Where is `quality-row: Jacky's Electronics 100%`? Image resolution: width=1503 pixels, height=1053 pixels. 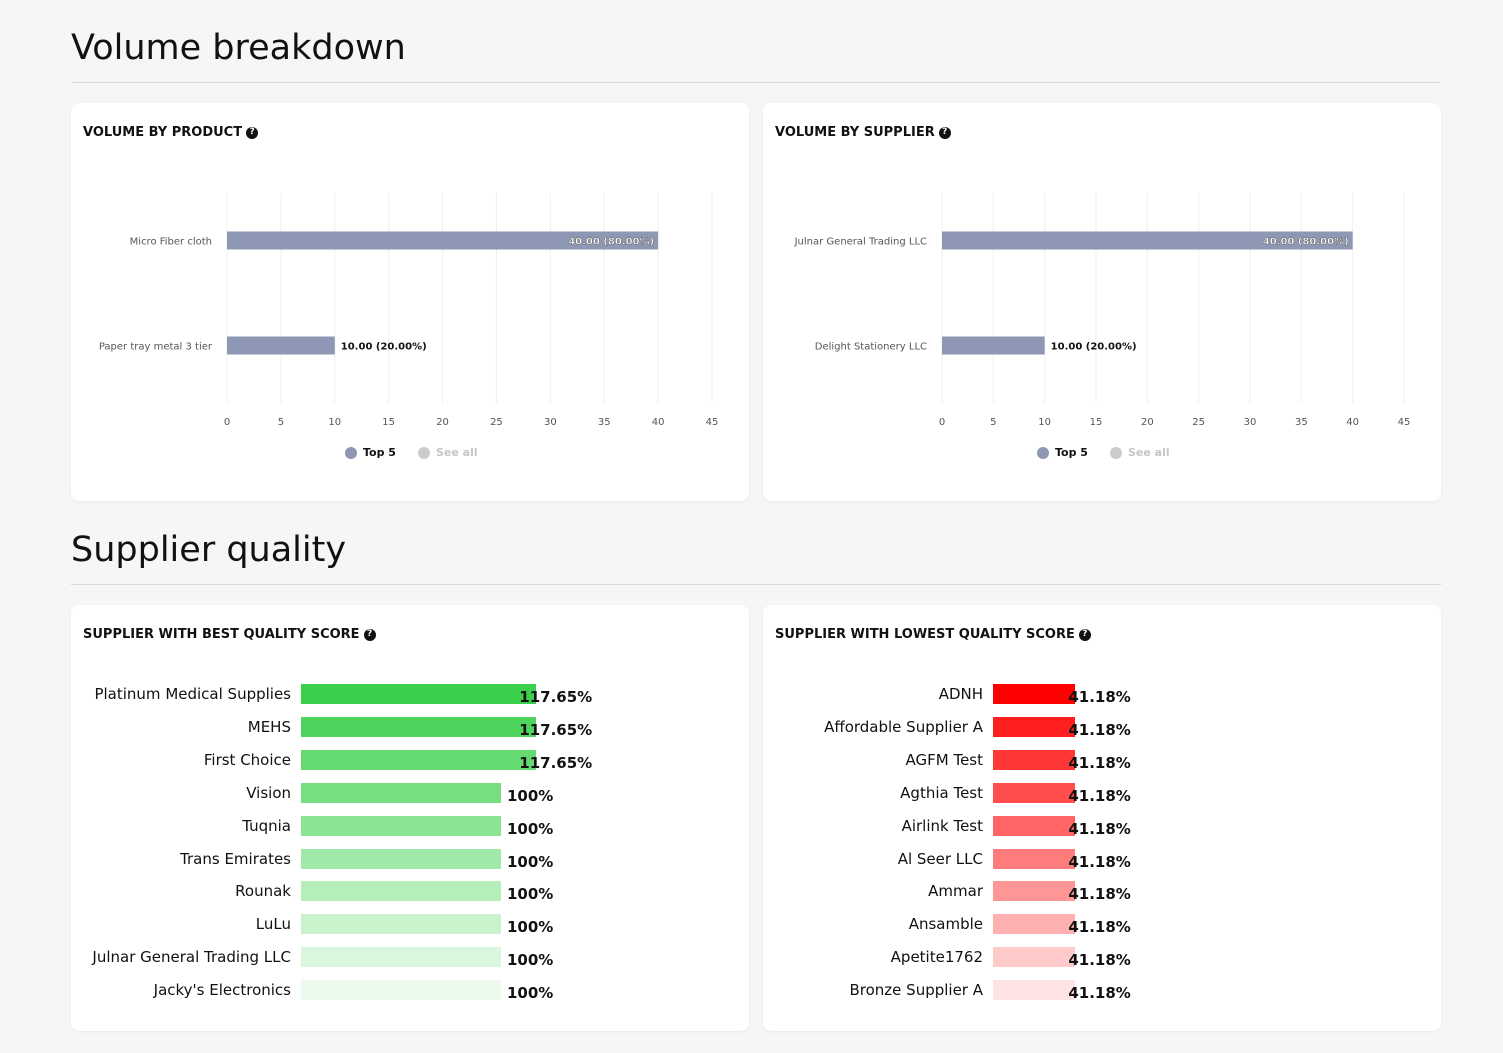 quality-row: Jacky's Electronics 100% is located at coordinates (410, 991).